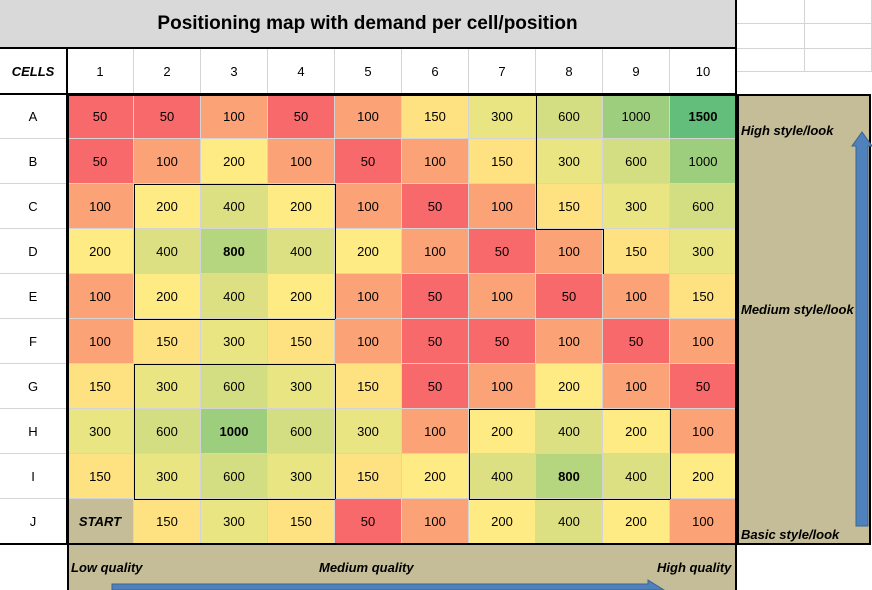  Describe the element at coordinates (301, 476) in the screenshot. I see `heatmap-cell-I4: 300` at that location.